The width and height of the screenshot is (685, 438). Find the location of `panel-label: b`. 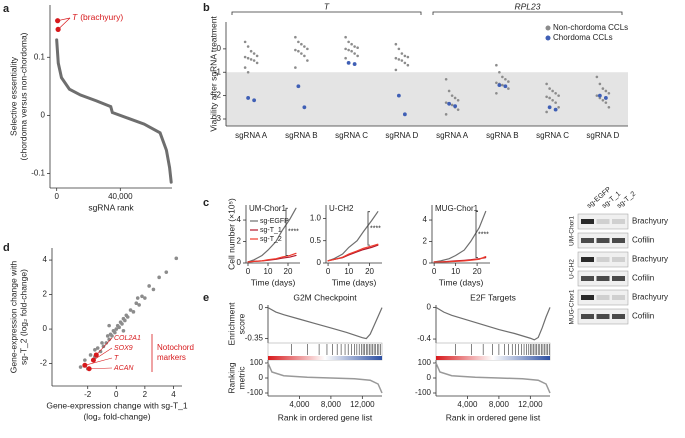

panel-label: b is located at coordinates (206, 8).